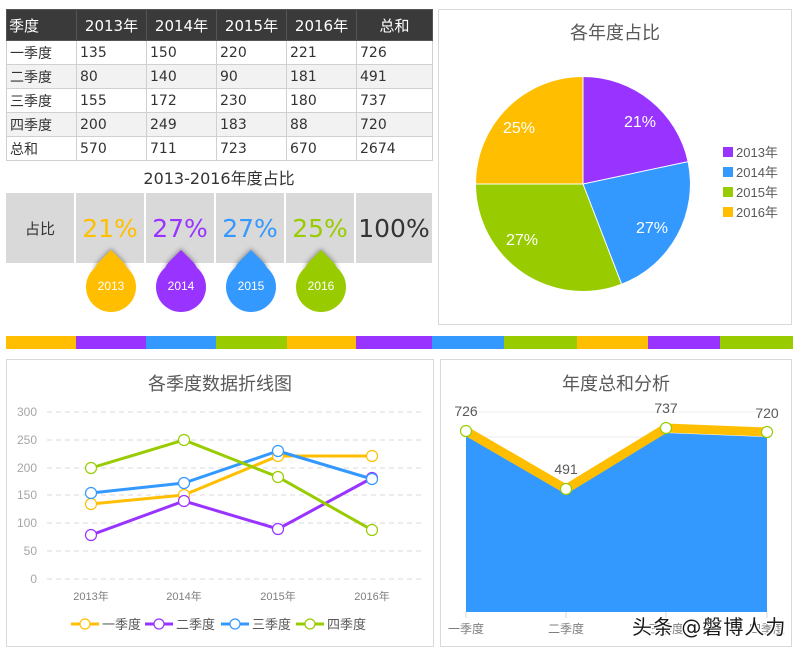 This screenshot has width=797, height=650. What do you see at coordinates (27, 468) in the screenshot?
I see `svg-text: 200` at bounding box center [27, 468].